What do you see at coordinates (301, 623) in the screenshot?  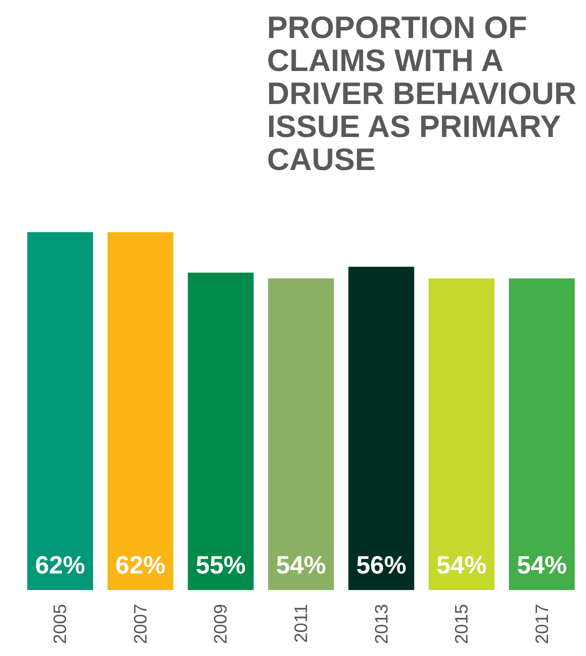 I see `x-tick-label: 2011` at bounding box center [301, 623].